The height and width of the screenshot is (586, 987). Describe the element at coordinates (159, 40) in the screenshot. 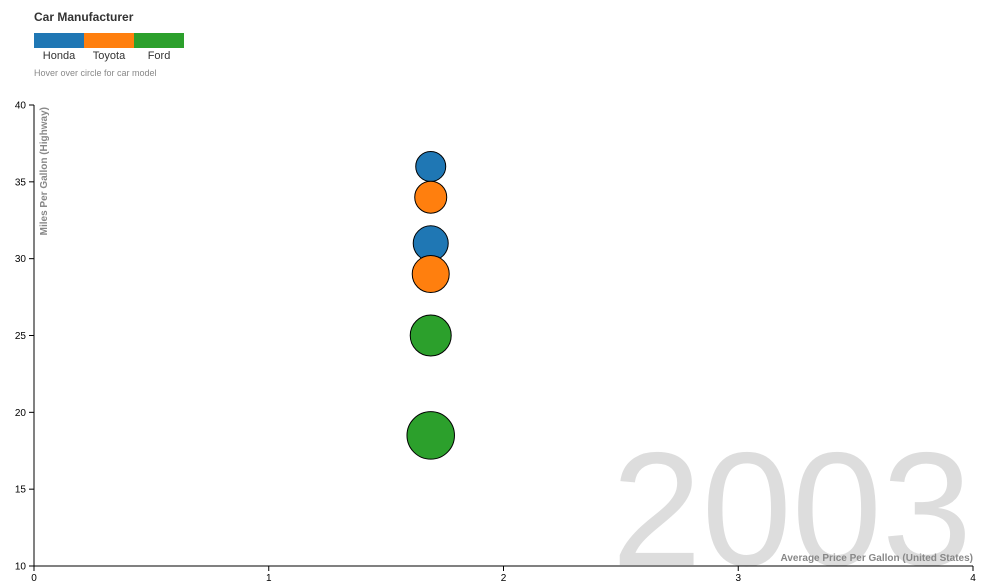

I see `legend-swatch-ford` at that location.